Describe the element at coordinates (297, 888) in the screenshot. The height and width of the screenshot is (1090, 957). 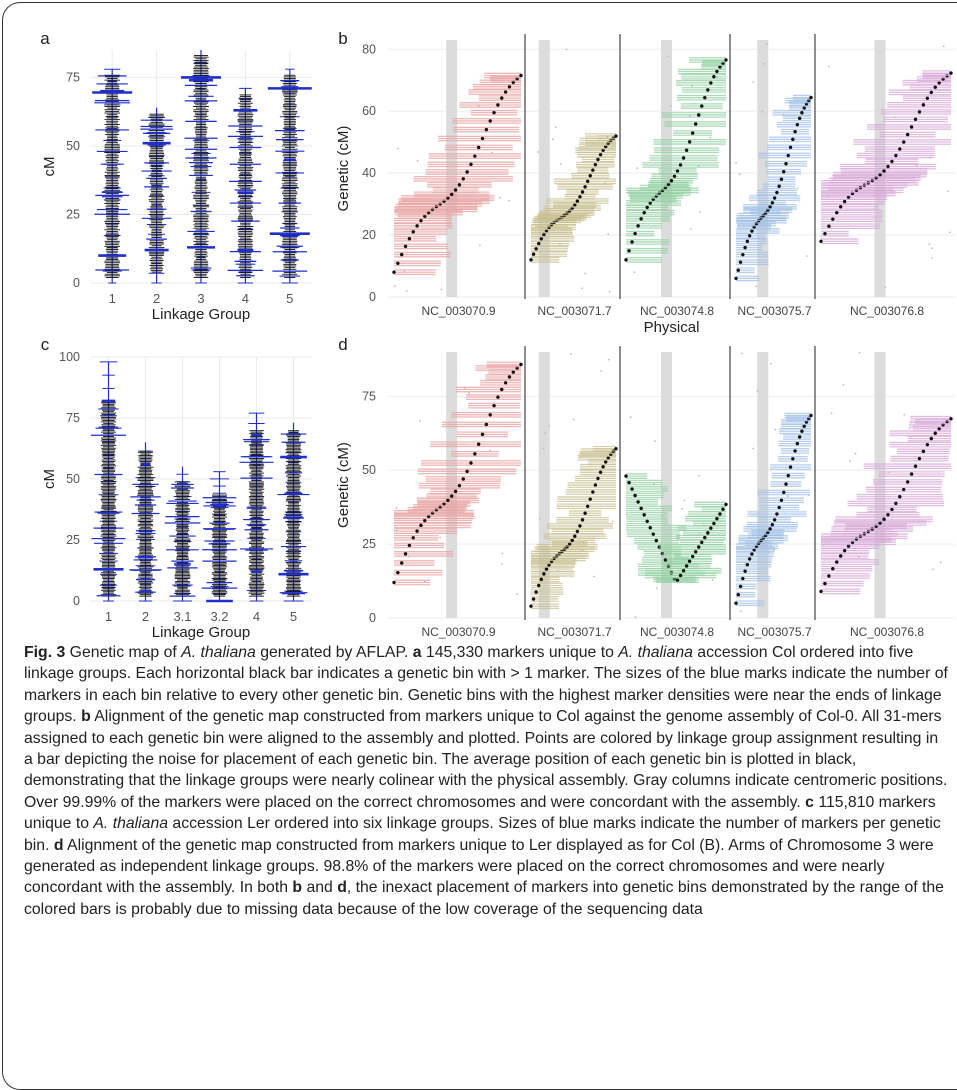
I see `caption-segment: b` at that location.